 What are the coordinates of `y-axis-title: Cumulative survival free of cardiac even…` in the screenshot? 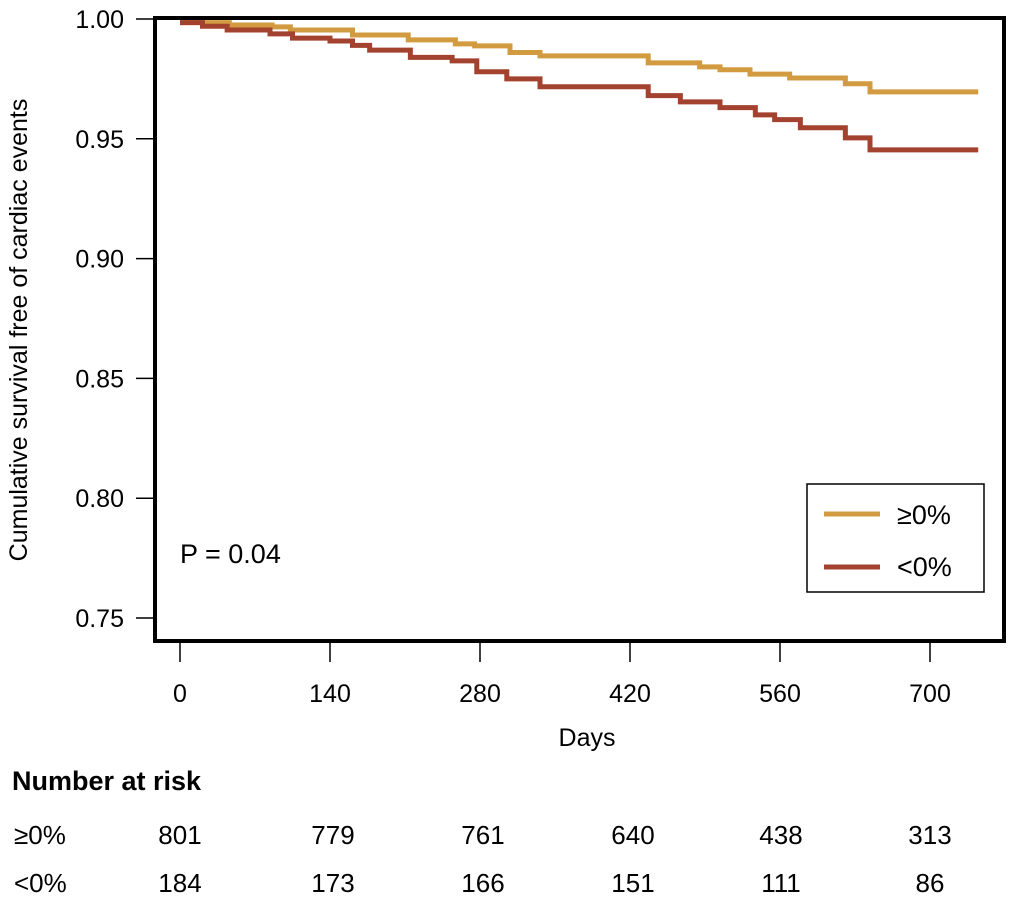 It's located at (19, 330).